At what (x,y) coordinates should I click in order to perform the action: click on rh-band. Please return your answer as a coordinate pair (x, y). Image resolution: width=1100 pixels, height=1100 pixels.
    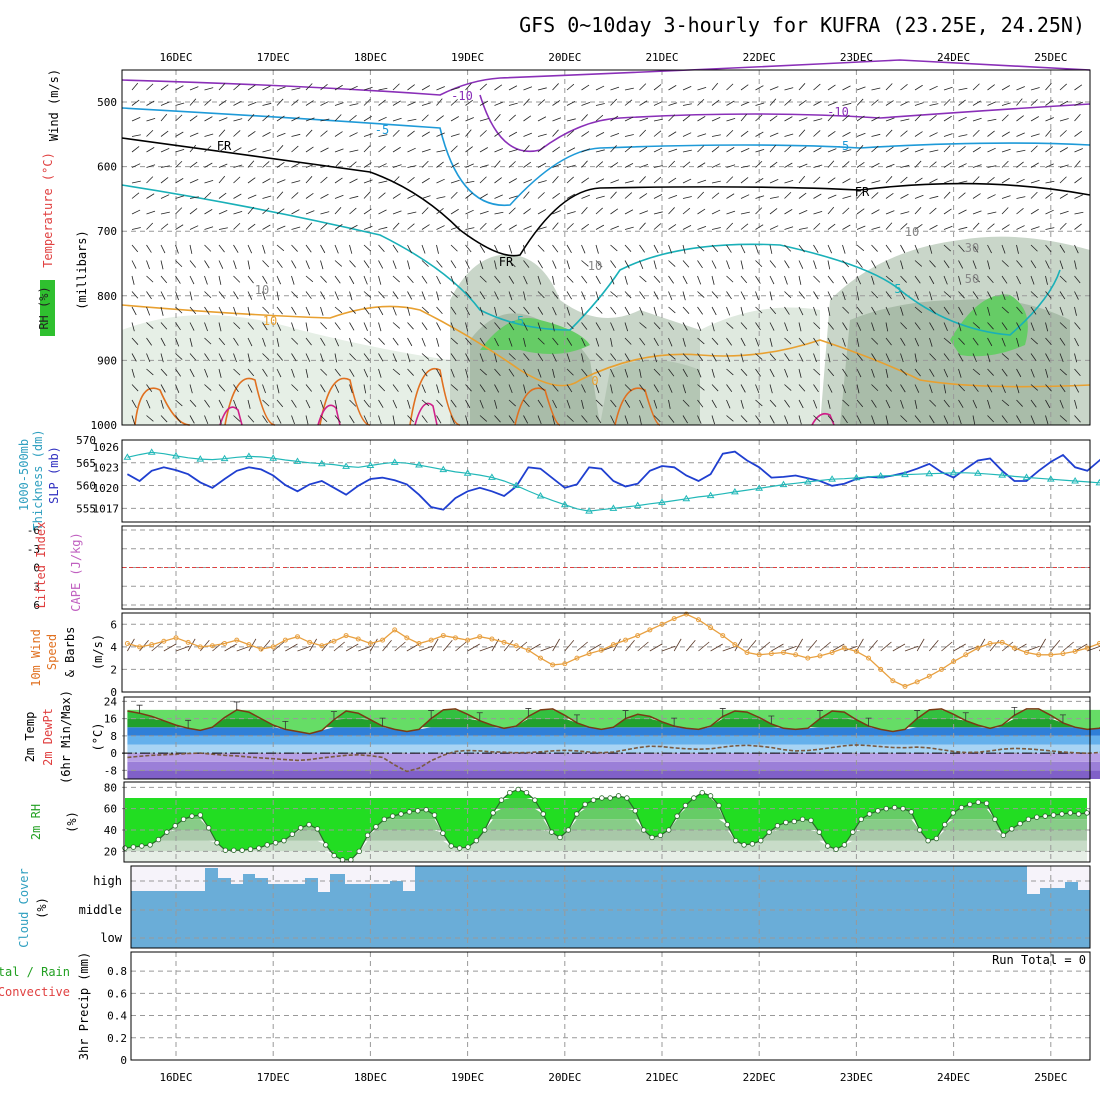
    Looking at the image, I should click on (606, 839).